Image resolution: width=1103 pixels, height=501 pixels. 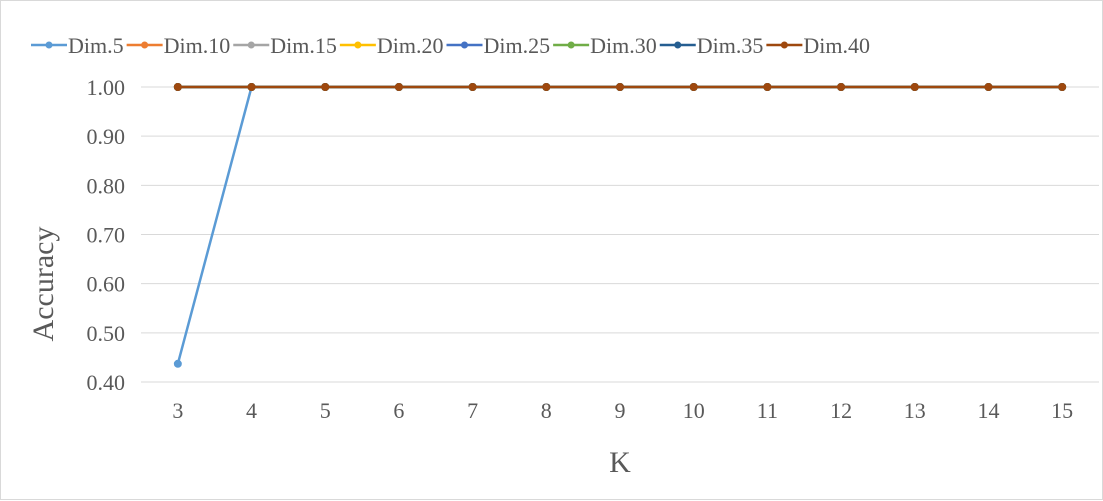 What do you see at coordinates (517, 45) in the screenshot?
I see `legend-label: Dim.25` at bounding box center [517, 45].